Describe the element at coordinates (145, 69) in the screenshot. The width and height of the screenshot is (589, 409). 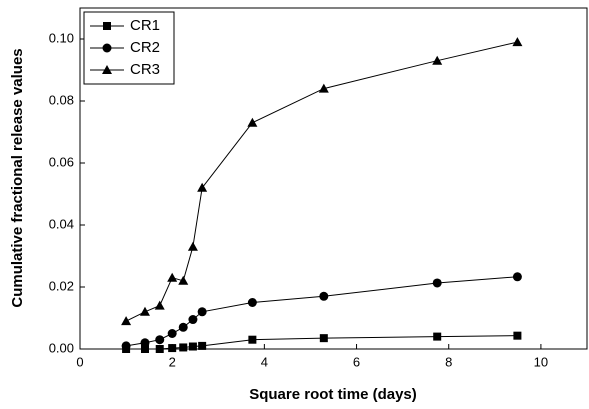
I see `legend-label: CR3` at that location.